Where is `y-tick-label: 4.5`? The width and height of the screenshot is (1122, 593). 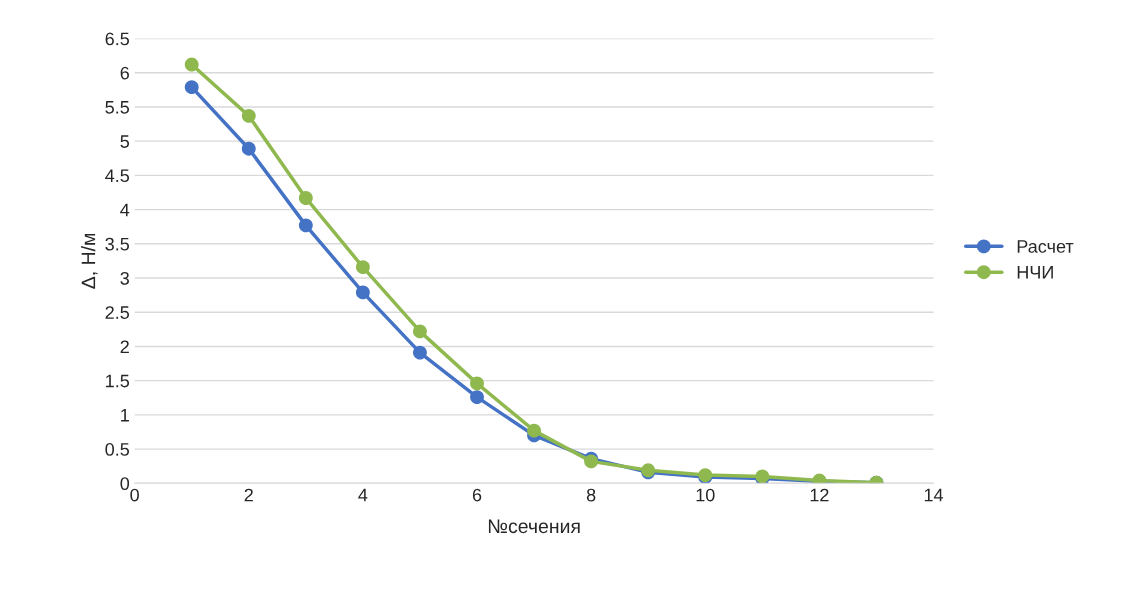
y-tick-label: 4.5 is located at coordinates (117, 176).